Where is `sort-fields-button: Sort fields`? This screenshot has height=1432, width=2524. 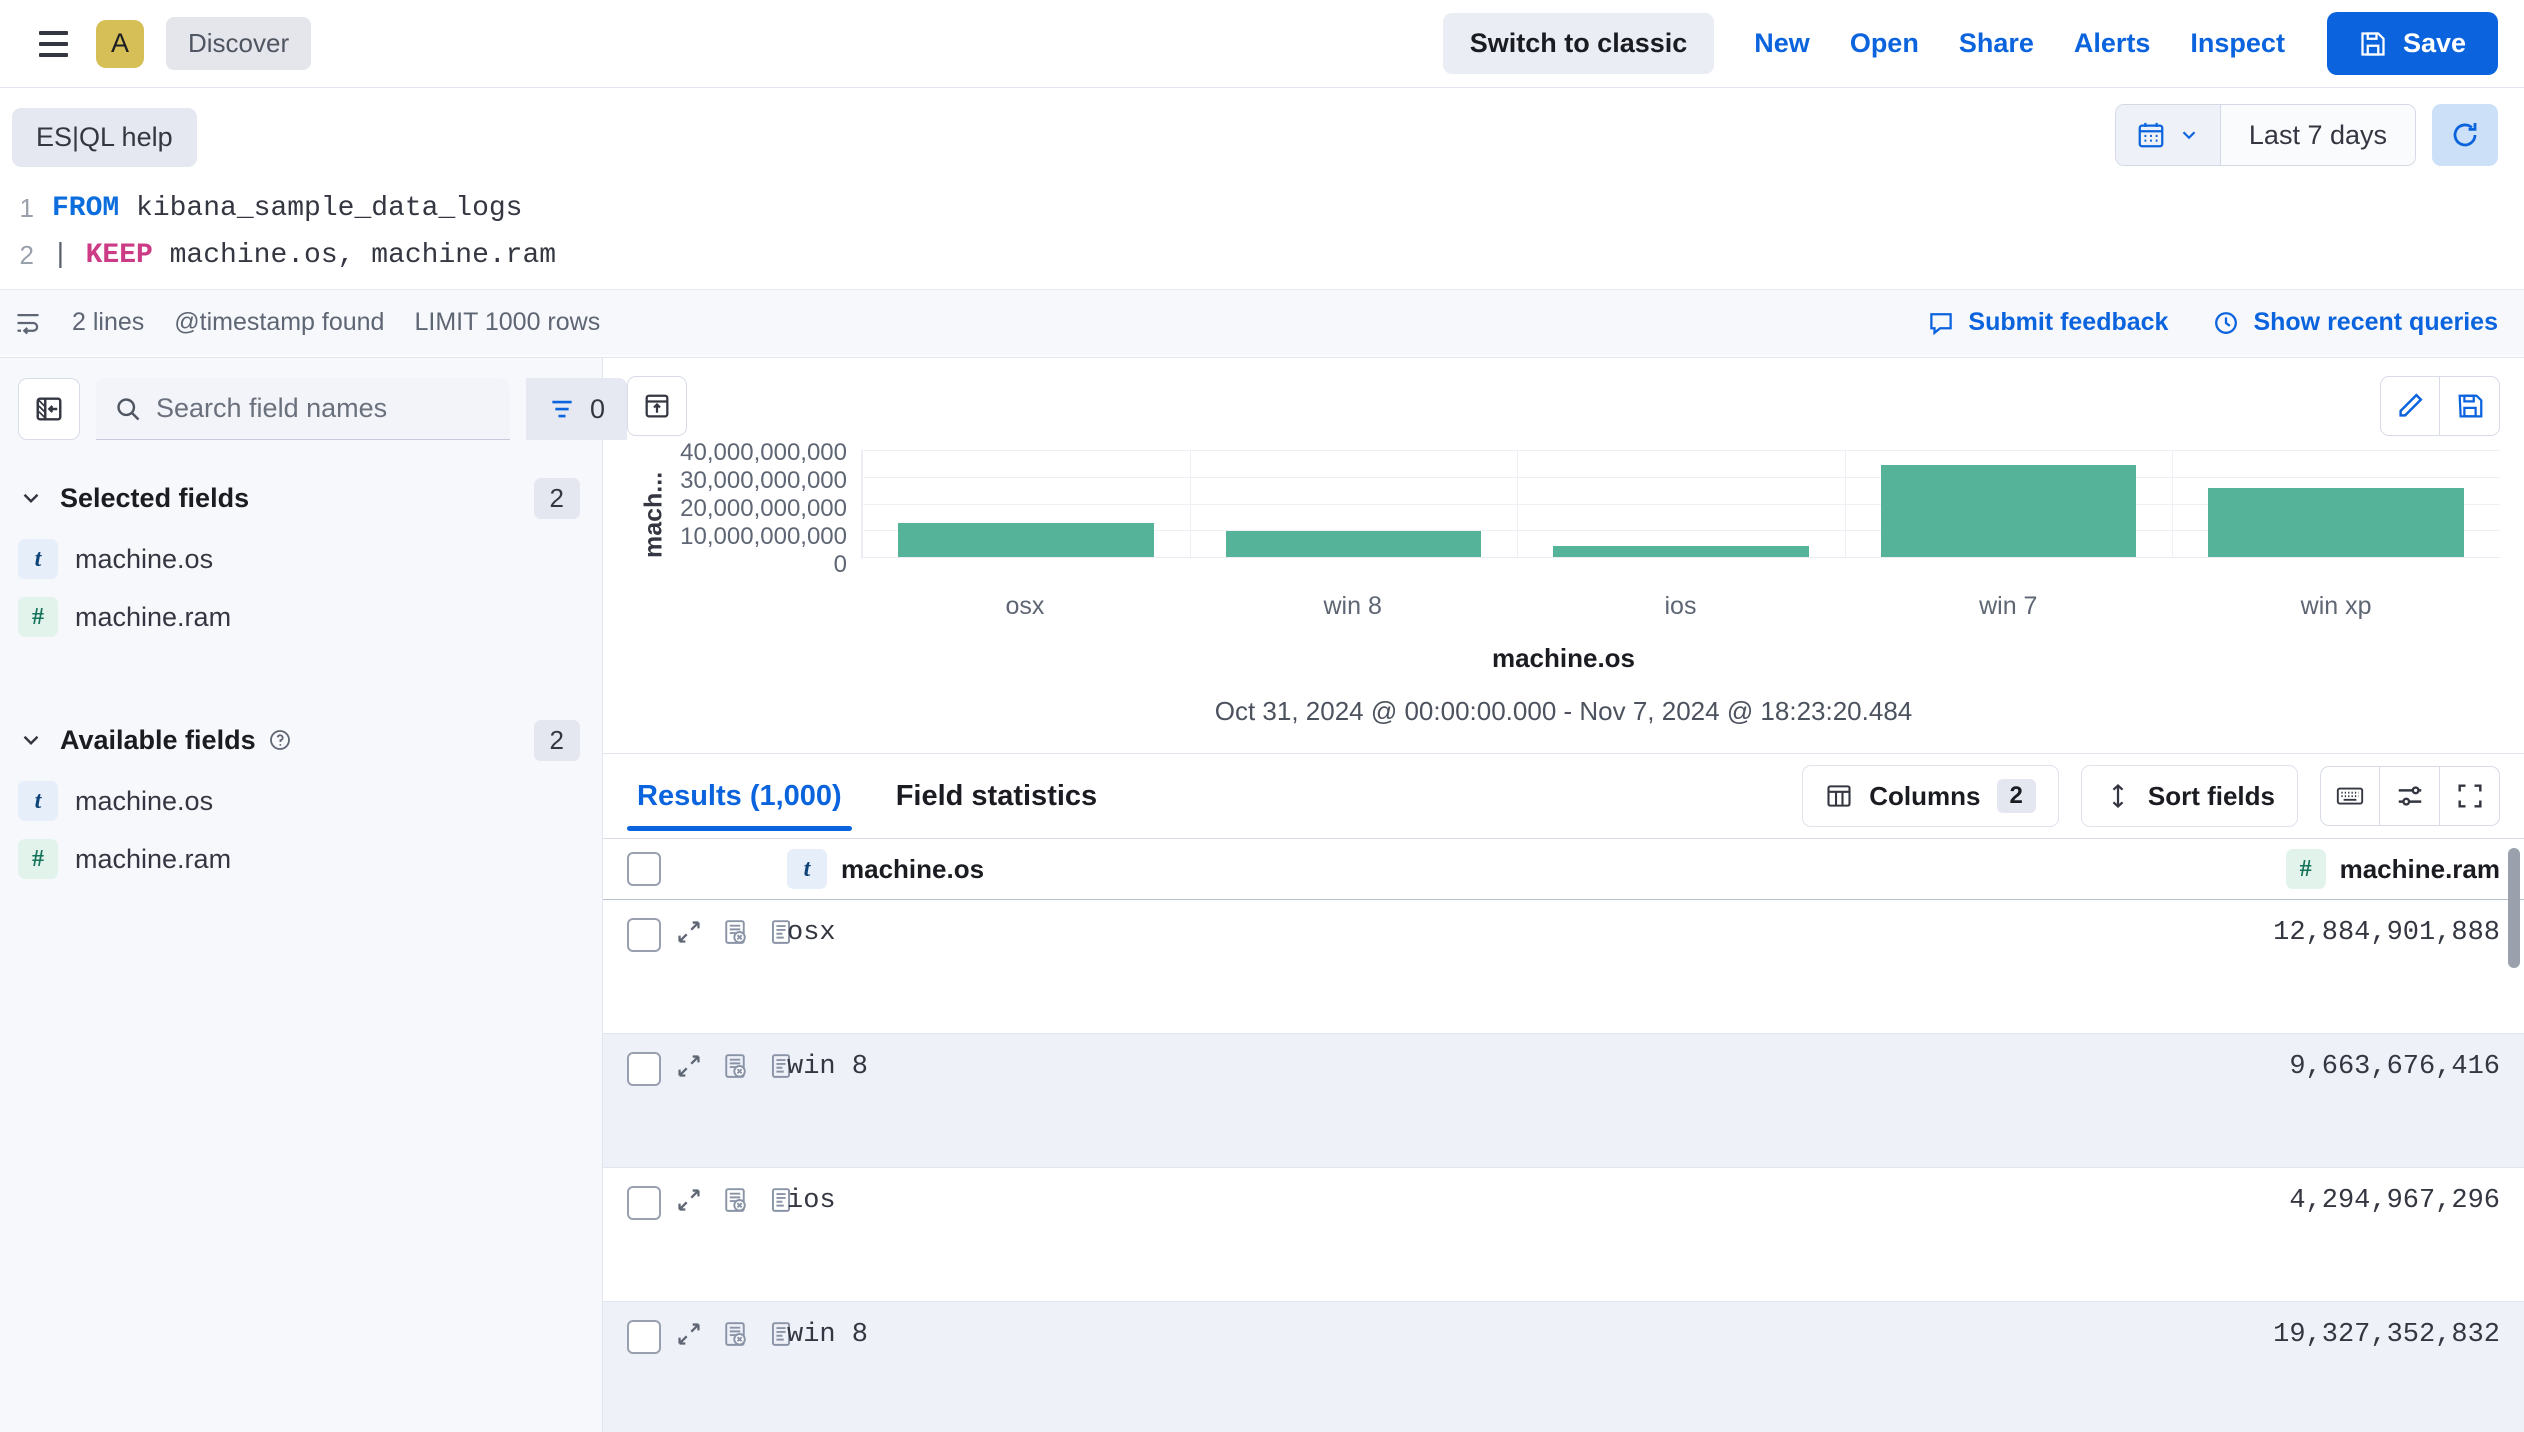
sort-fields-button: Sort fields is located at coordinates (2189, 796).